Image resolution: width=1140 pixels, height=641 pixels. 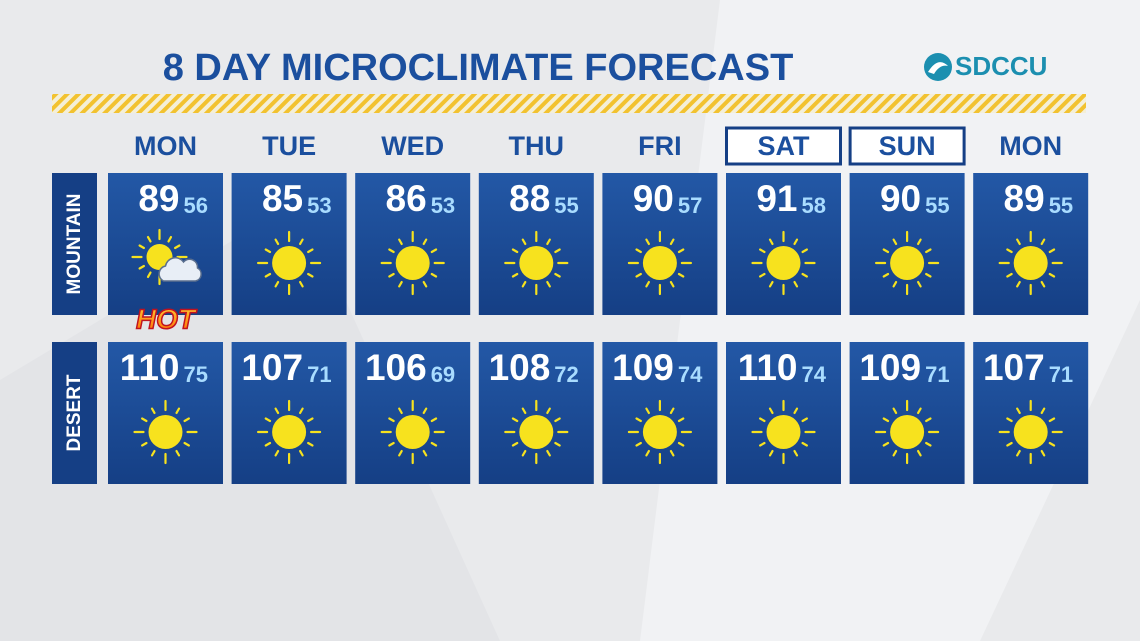 I want to click on high-temp: 89, so click(x=1024, y=198).